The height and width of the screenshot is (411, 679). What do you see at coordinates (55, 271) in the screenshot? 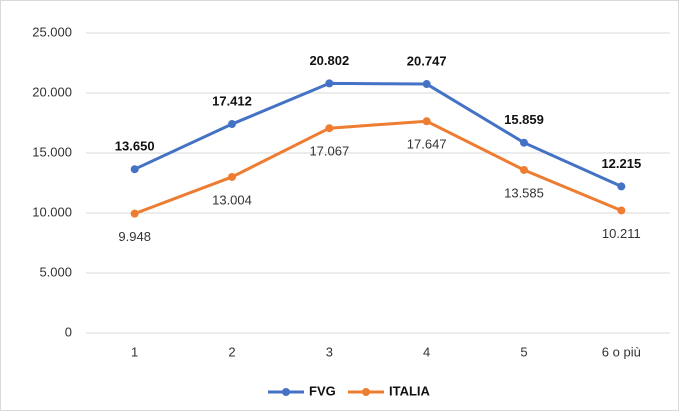
I see `y-tick-label: 5.000` at bounding box center [55, 271].